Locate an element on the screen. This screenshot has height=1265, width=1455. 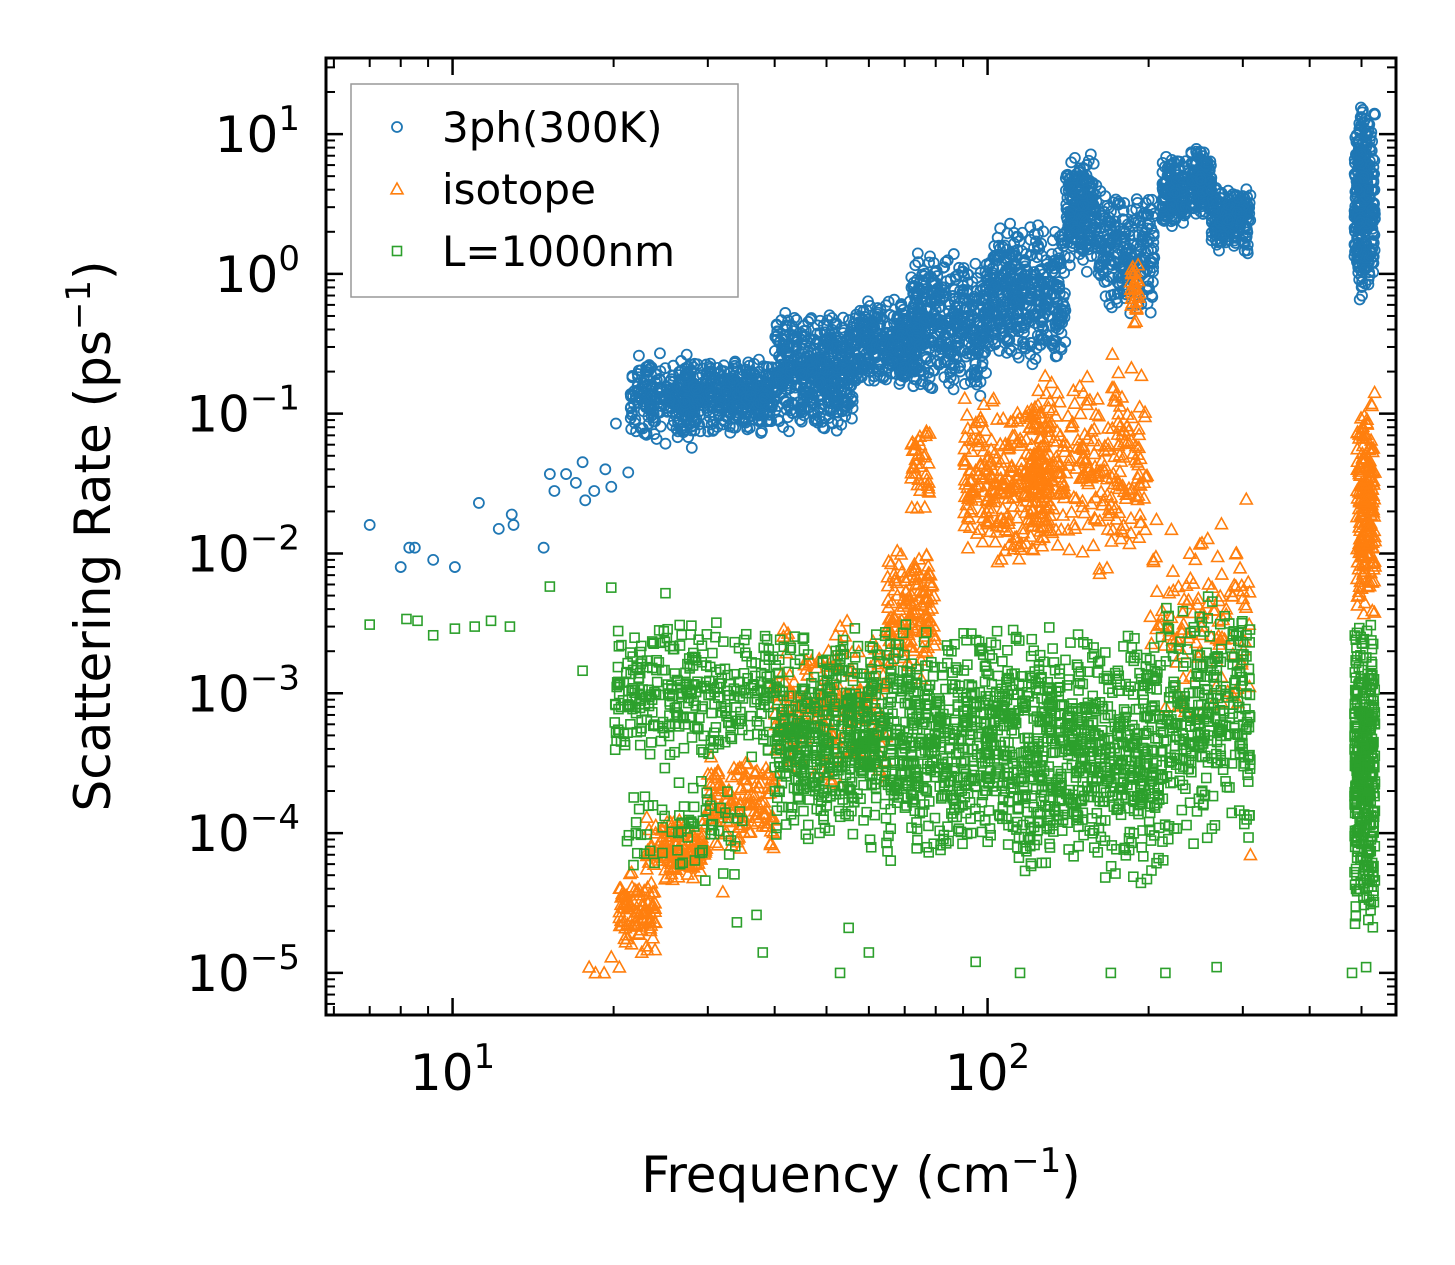
y-tick-label: 10⁻² is located at coordinates (243, 550).